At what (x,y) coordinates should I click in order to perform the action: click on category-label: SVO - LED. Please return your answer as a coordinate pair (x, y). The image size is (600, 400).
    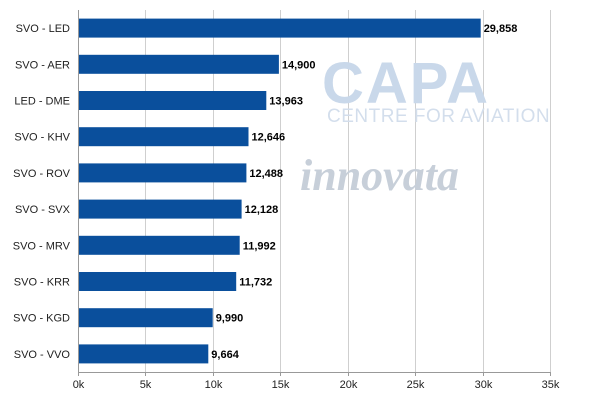
    Looking at the image, I should click on (43, 29).